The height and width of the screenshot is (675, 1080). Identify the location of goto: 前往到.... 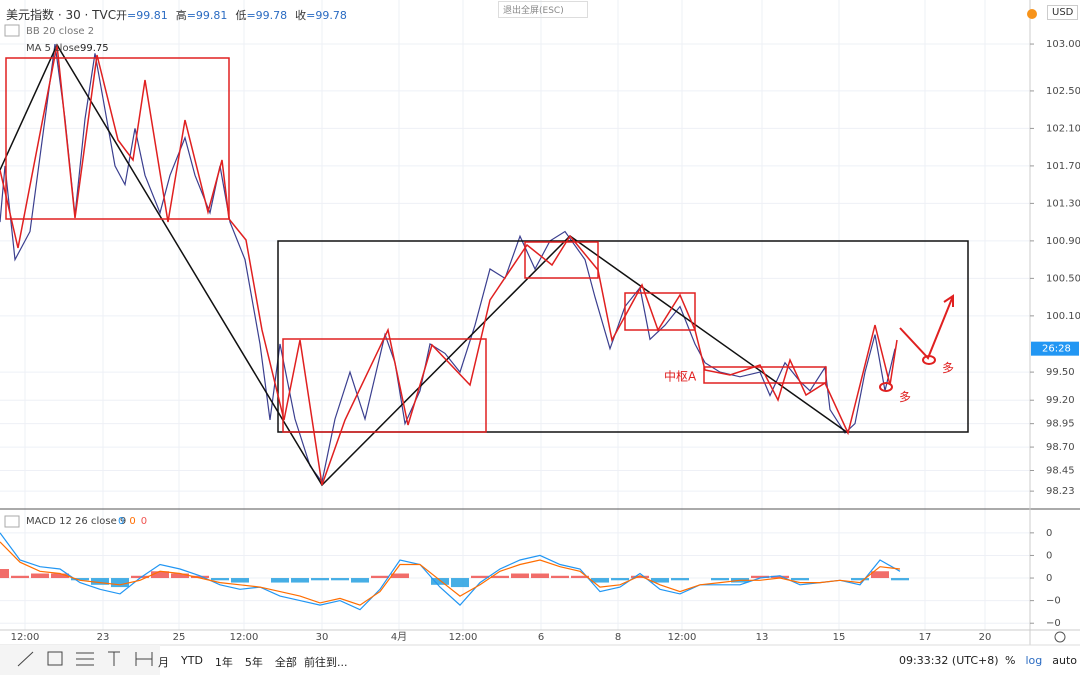
(326, 662).